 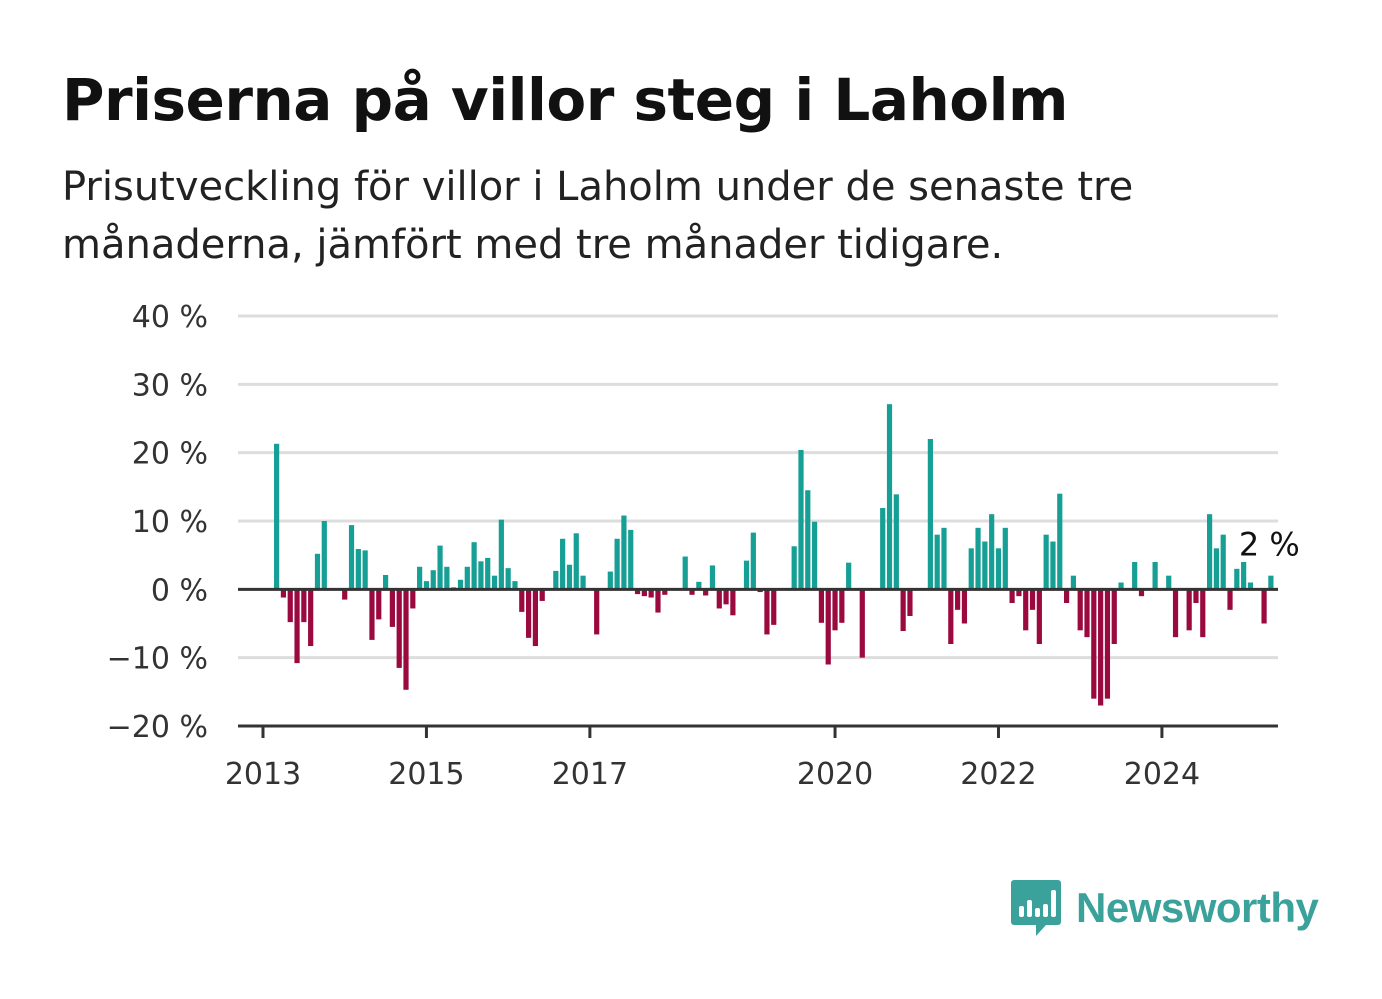 What do you see at coordinates (1036, 908) in the screenshot?
I see `newsworthy-logo-icon` at bounding box center [1036, 908].